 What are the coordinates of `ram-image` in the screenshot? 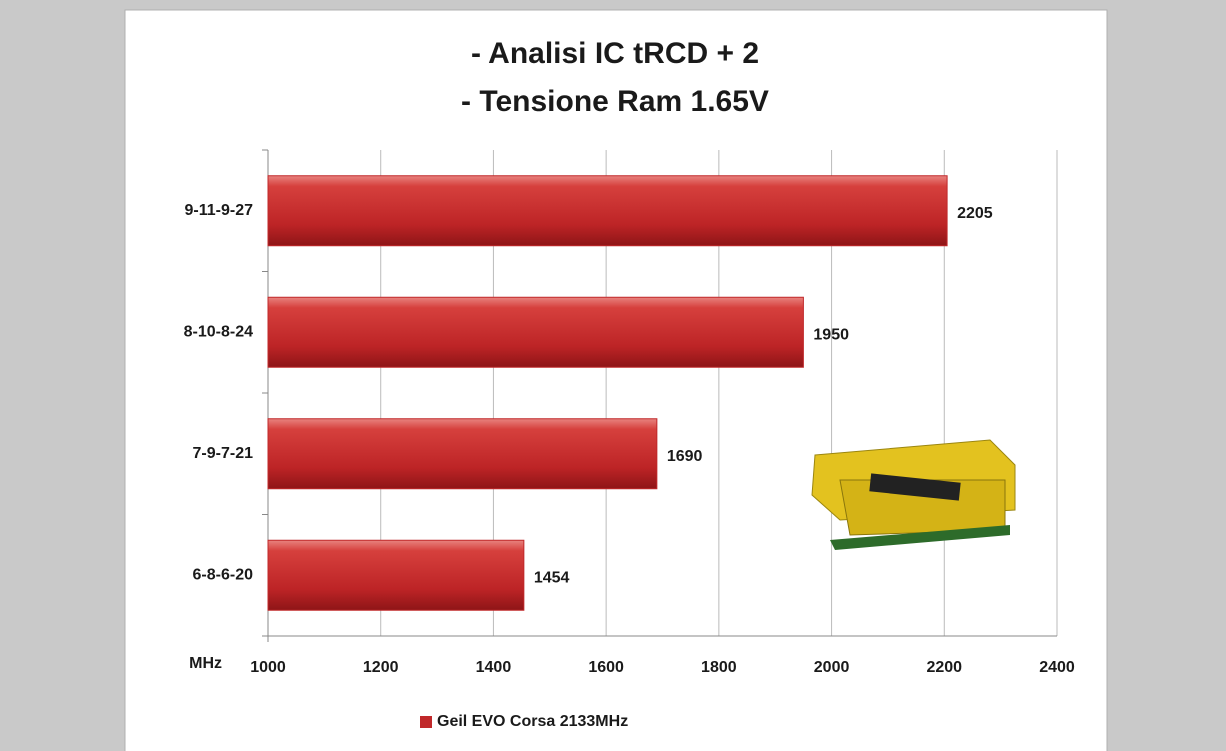 It's located at (913, 494).